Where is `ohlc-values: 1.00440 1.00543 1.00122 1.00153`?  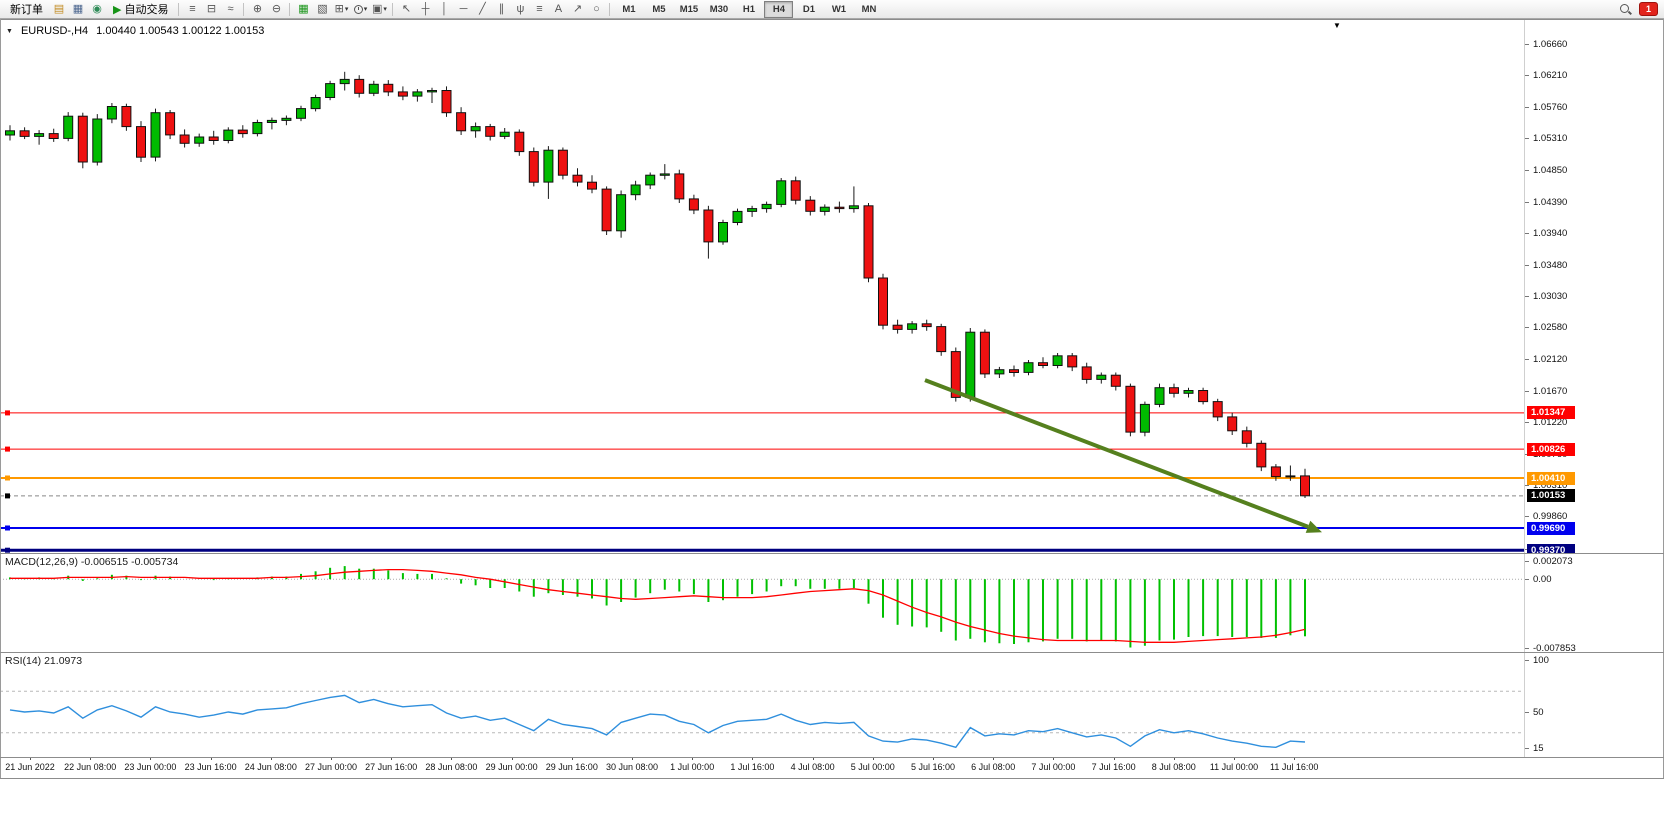 ohlc-values: 1.00440 1.00543 1.00122 1.00153 is located at coordinates (180, 31).